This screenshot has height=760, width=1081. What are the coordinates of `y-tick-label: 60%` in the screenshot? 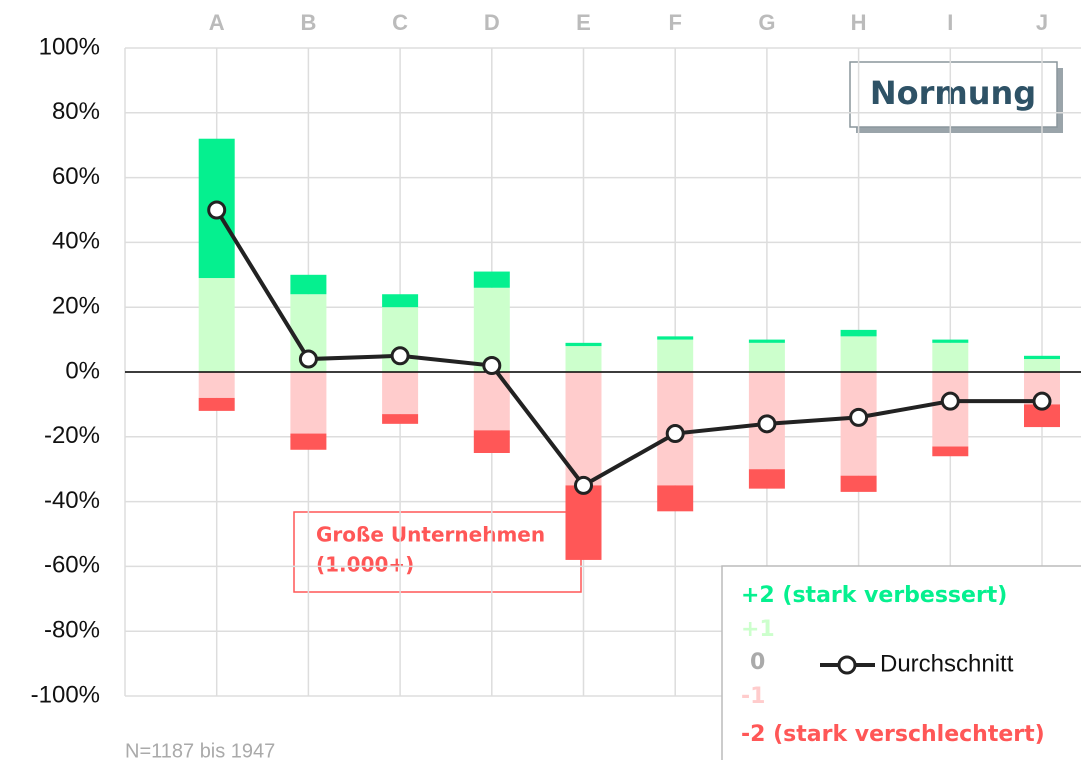 It's located at (76, 176).